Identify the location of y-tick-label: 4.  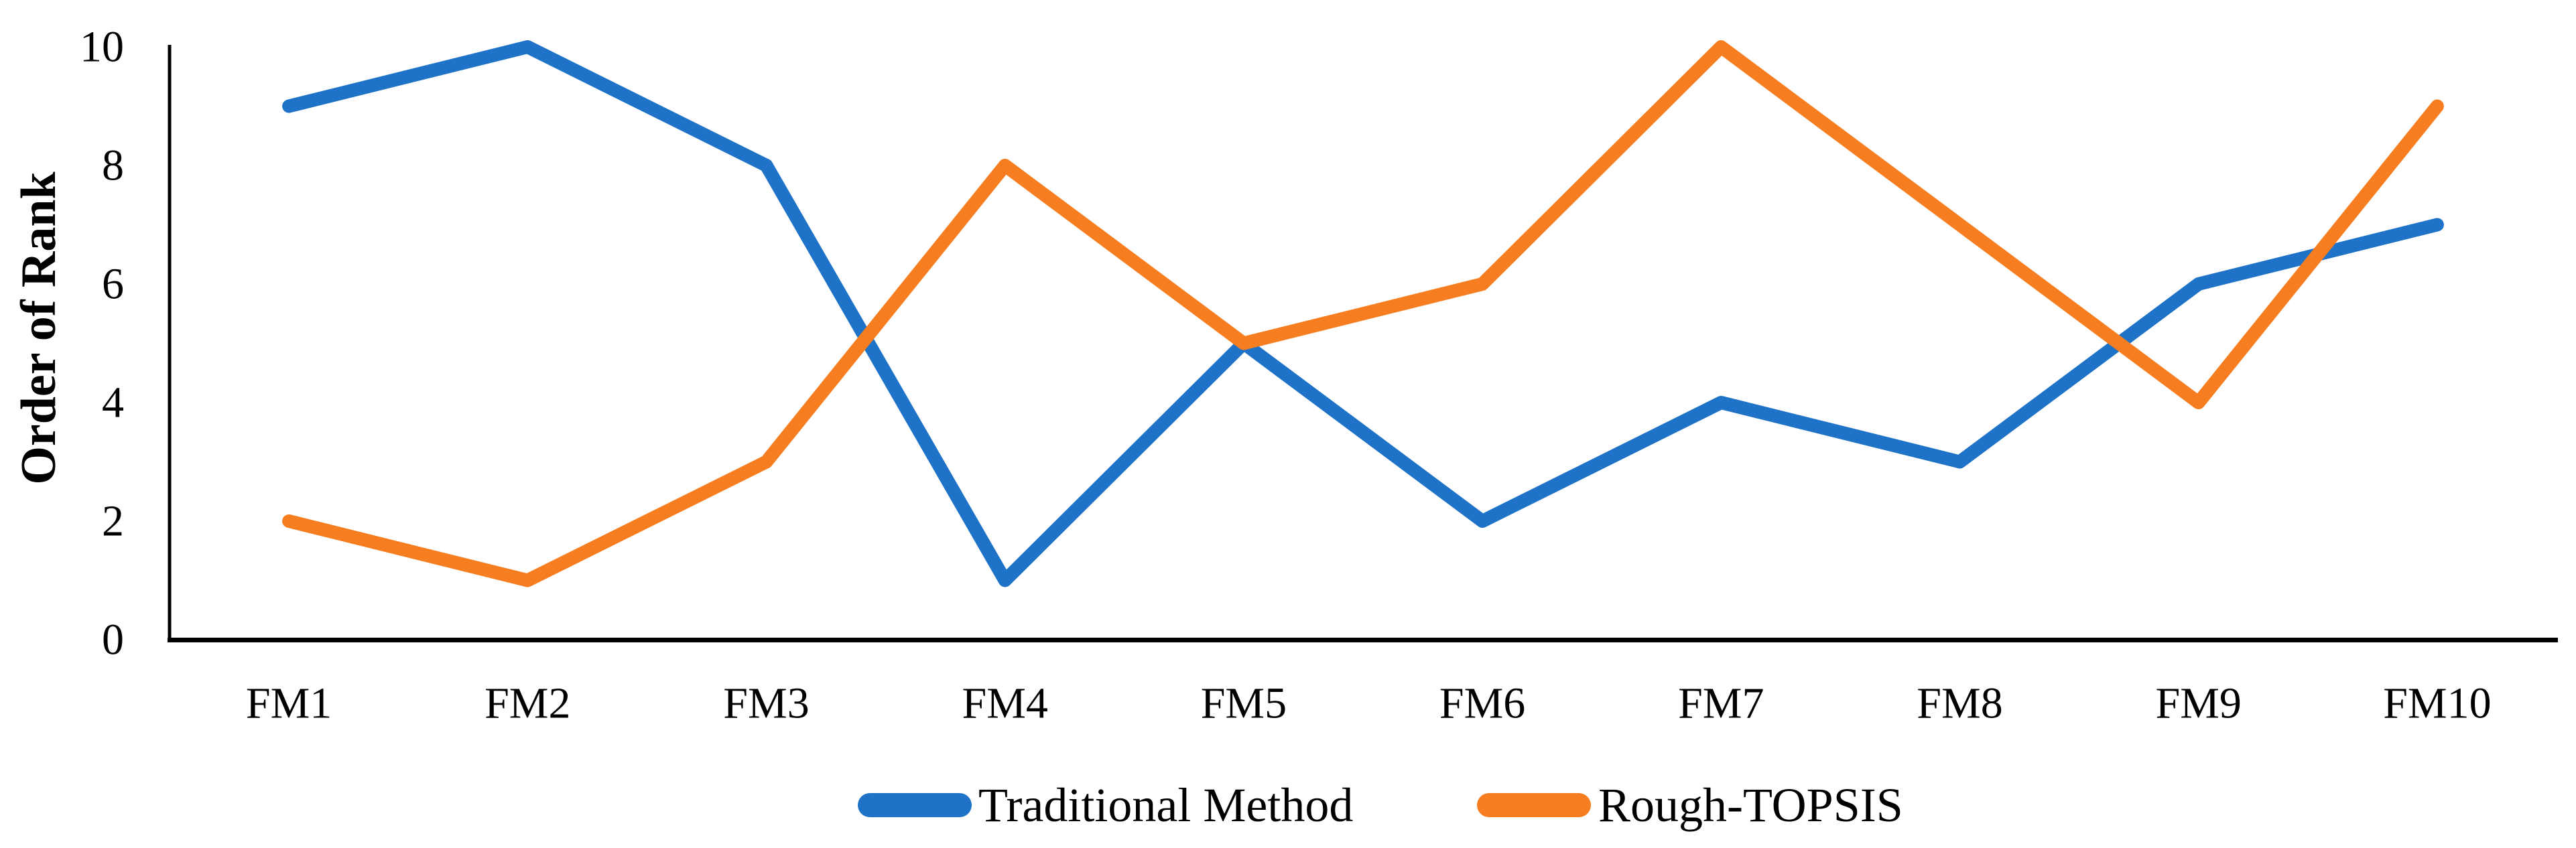
(113, 402).